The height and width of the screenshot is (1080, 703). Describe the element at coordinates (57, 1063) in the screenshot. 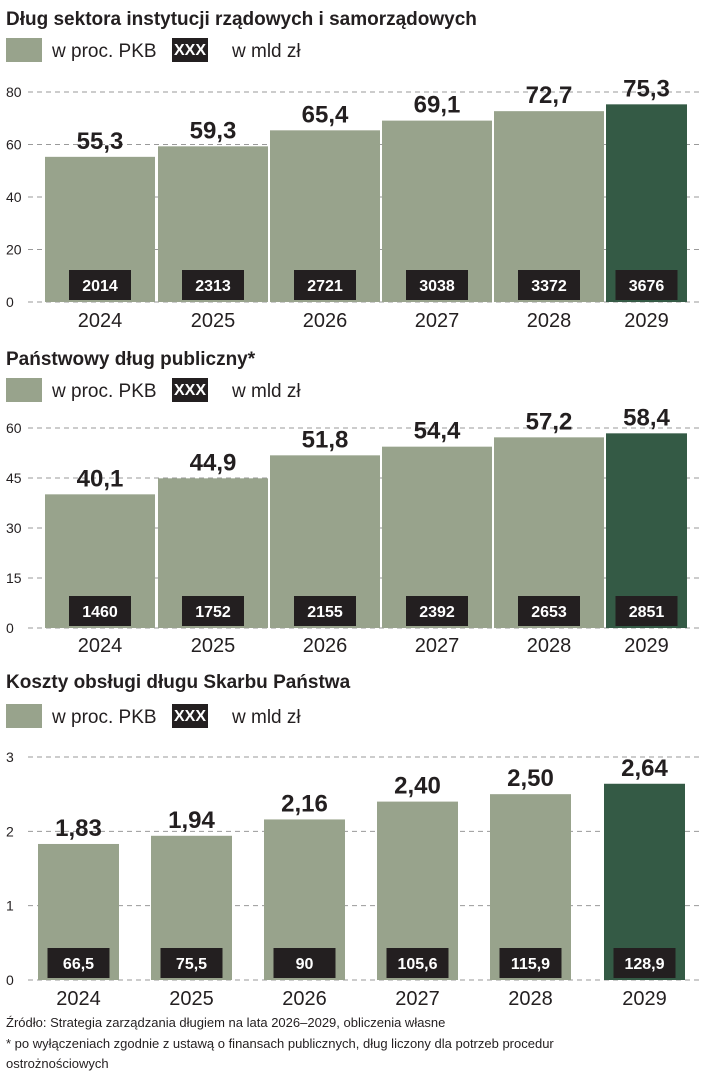

I see `footnote-line2: ostrożnościowych` at that location.